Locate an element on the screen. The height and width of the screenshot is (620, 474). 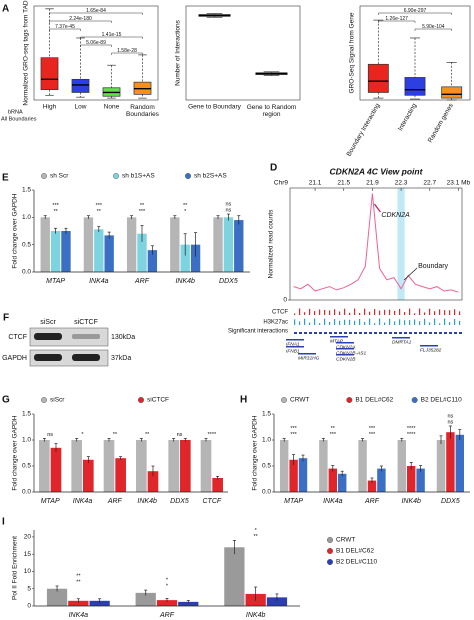
p-value-label: 7.37e-45 is located at coordinates (65, 27).